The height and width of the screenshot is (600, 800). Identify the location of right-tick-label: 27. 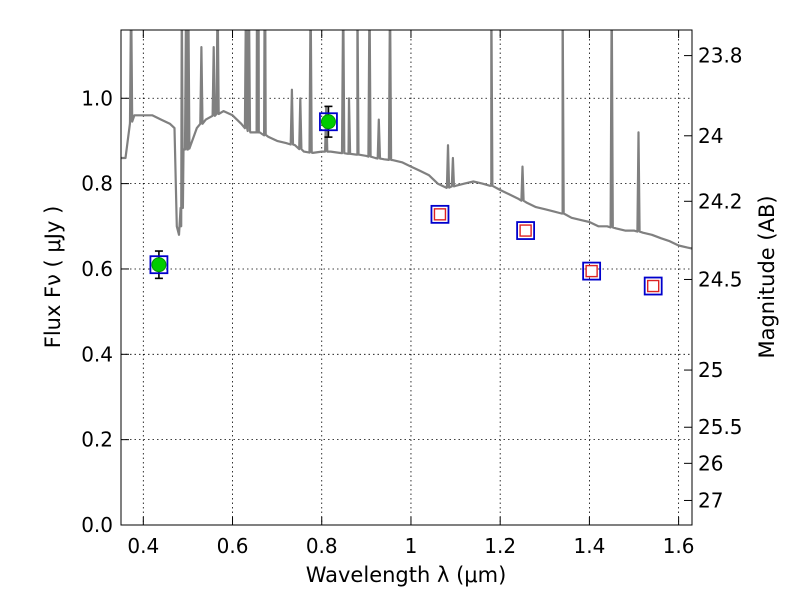
(710, 500).